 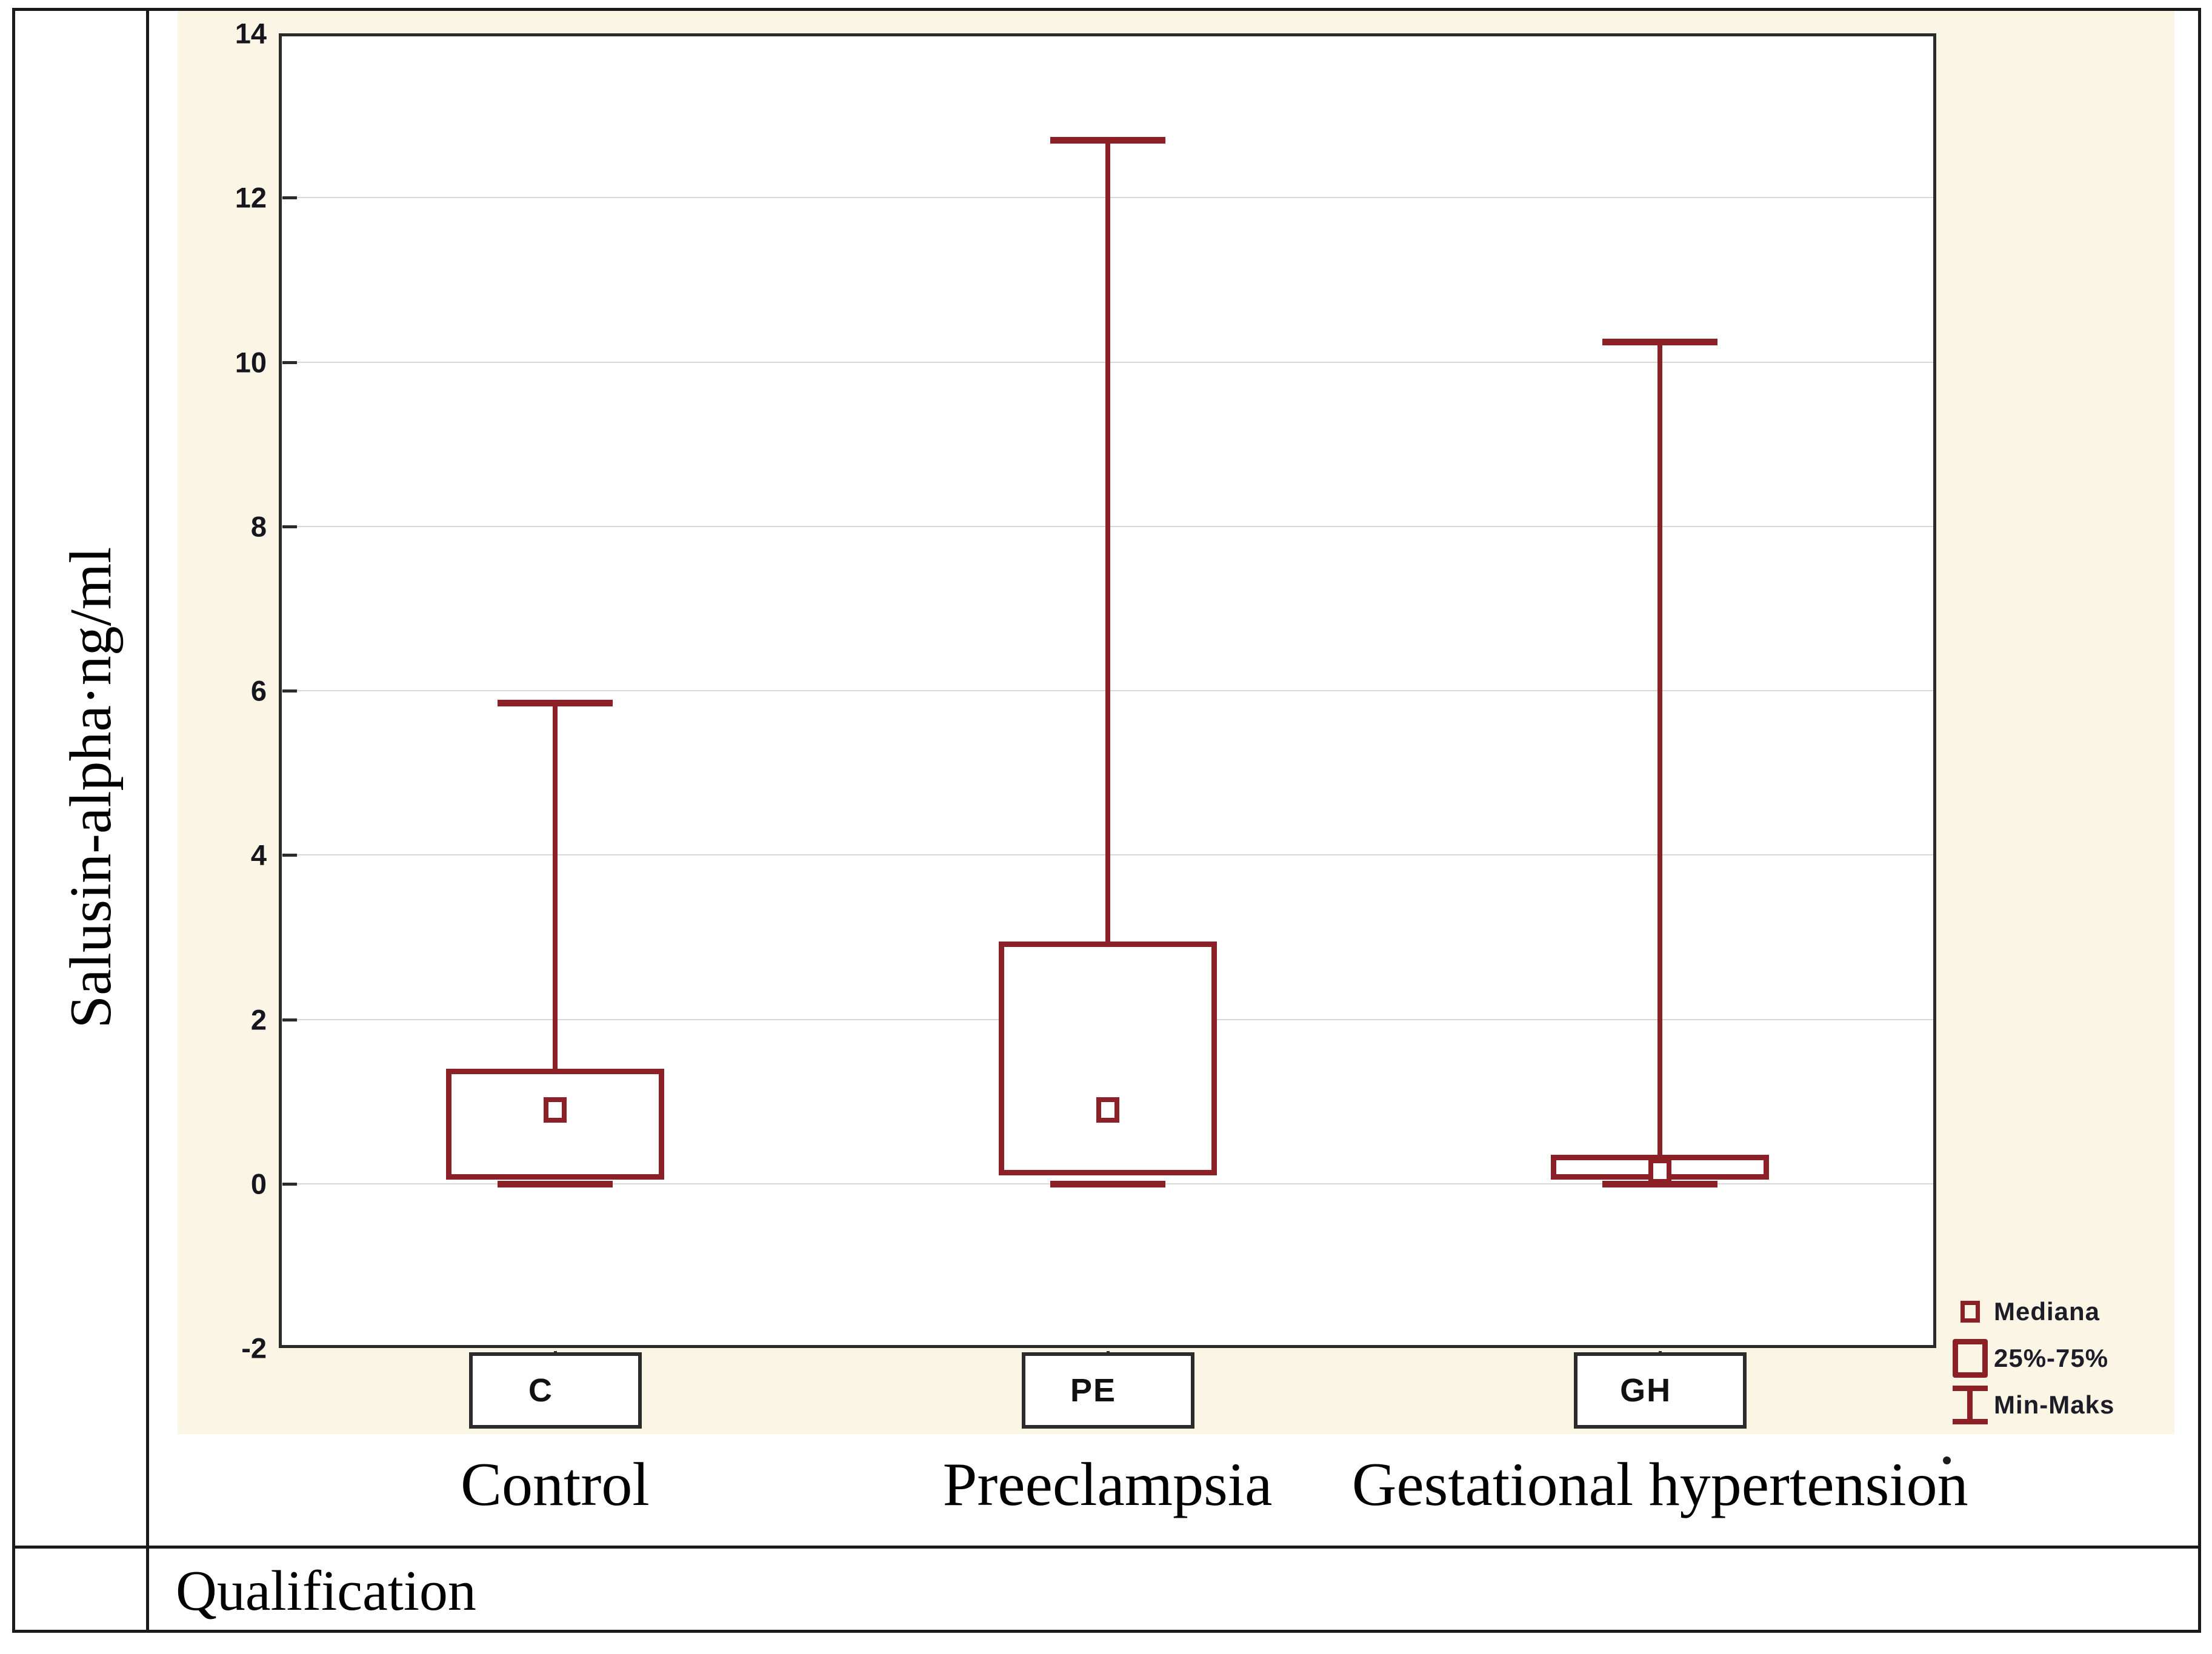 What do you see at coordinates (1970, 1358) in the screenshot?
I see `iqr-box-icon` at bounding box center [1970, 1358].